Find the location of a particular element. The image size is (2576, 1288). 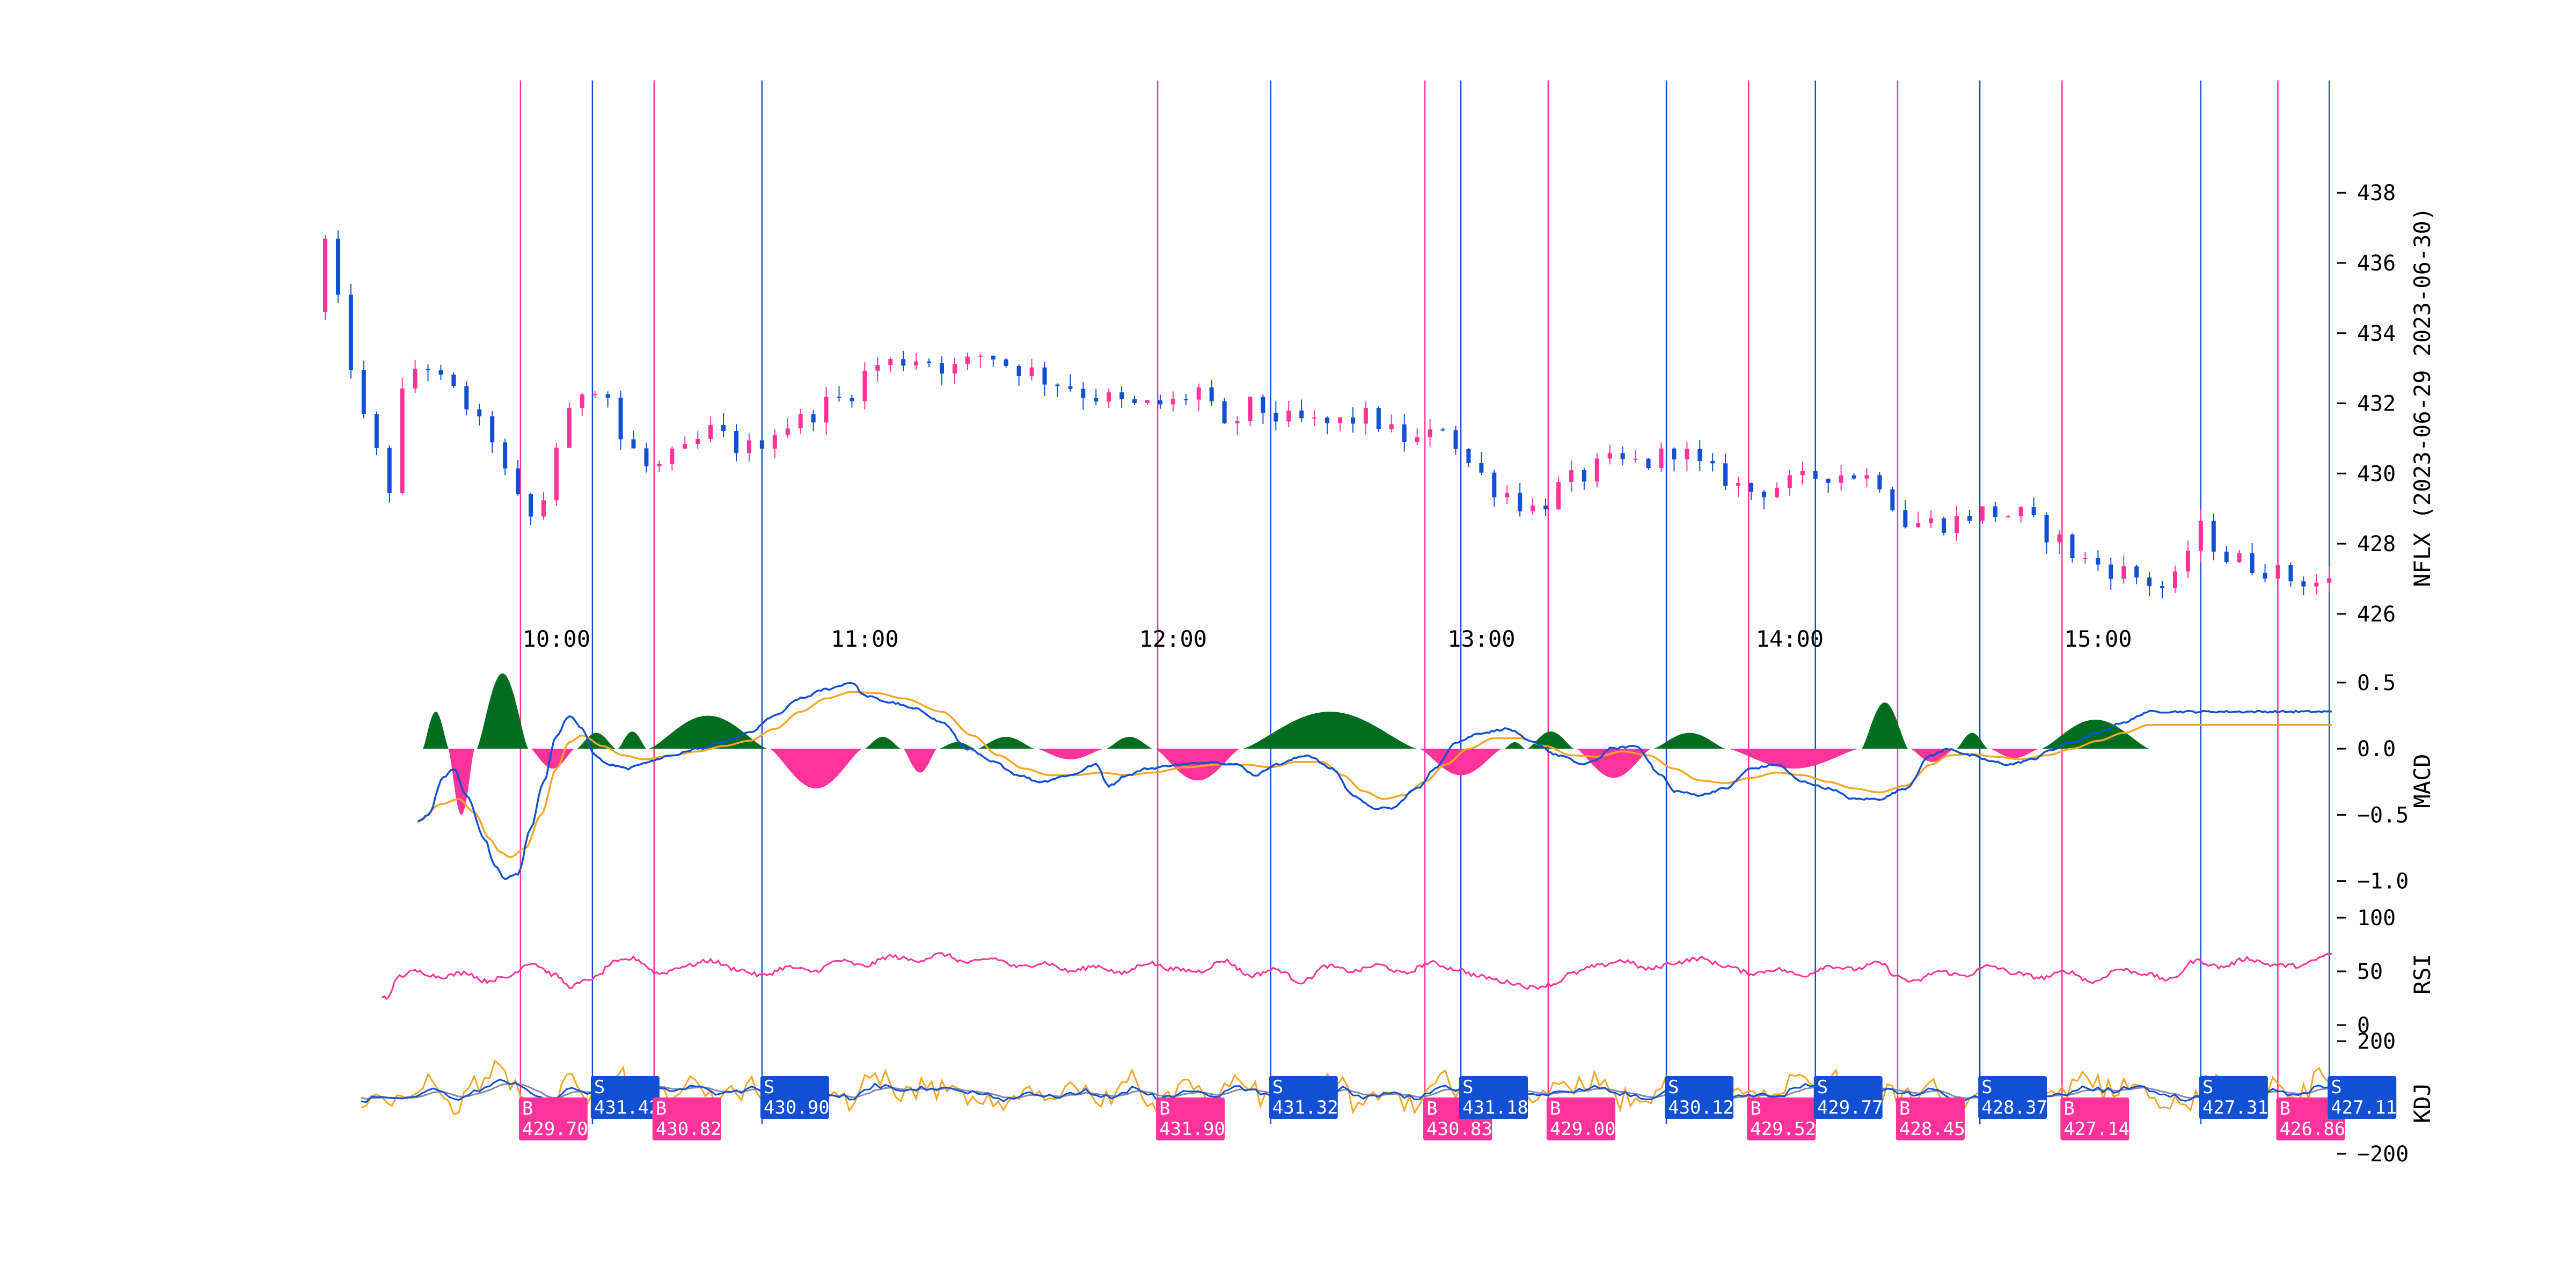

price-axis-title: NFLX (2023-06-29 2023-06-30) is located at coordinates (2422, 397).